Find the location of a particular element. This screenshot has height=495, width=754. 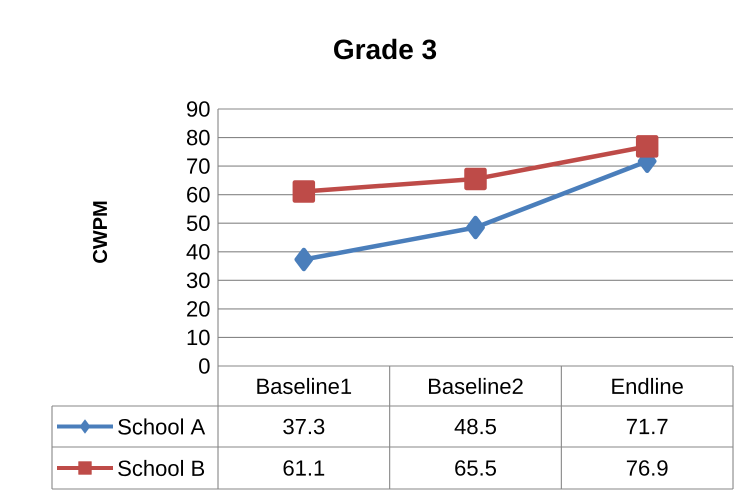

y-tick-label: 50 is located at coordinates (198, 223).